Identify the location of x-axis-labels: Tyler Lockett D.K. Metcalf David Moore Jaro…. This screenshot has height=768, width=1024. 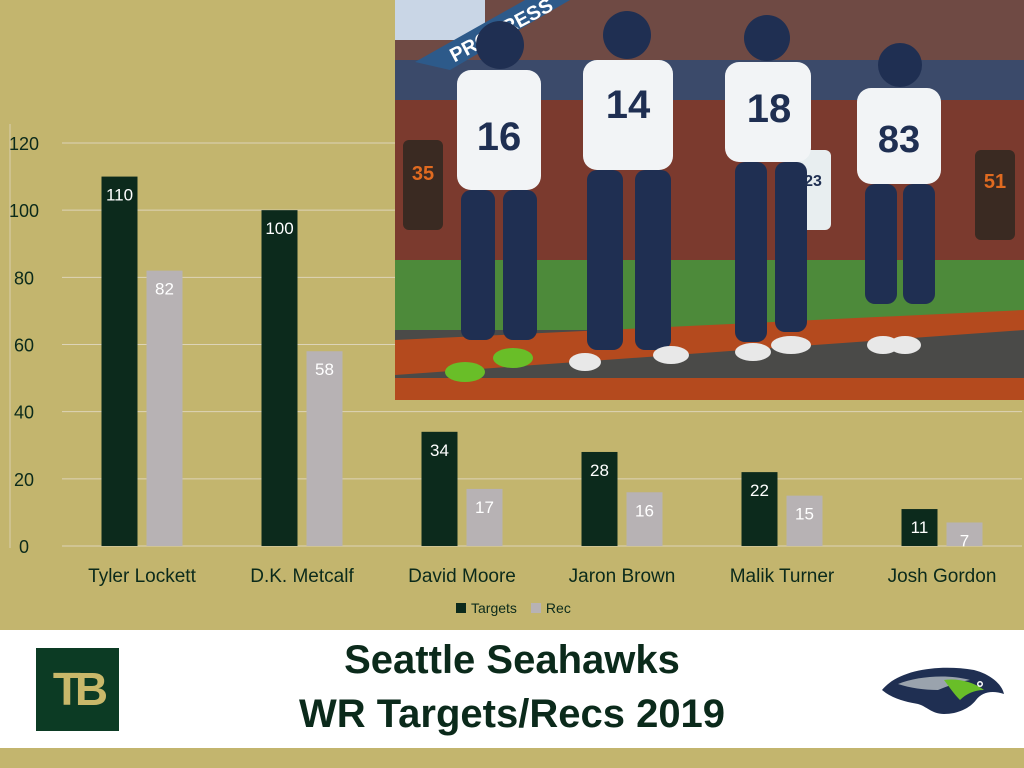
(542, 576).